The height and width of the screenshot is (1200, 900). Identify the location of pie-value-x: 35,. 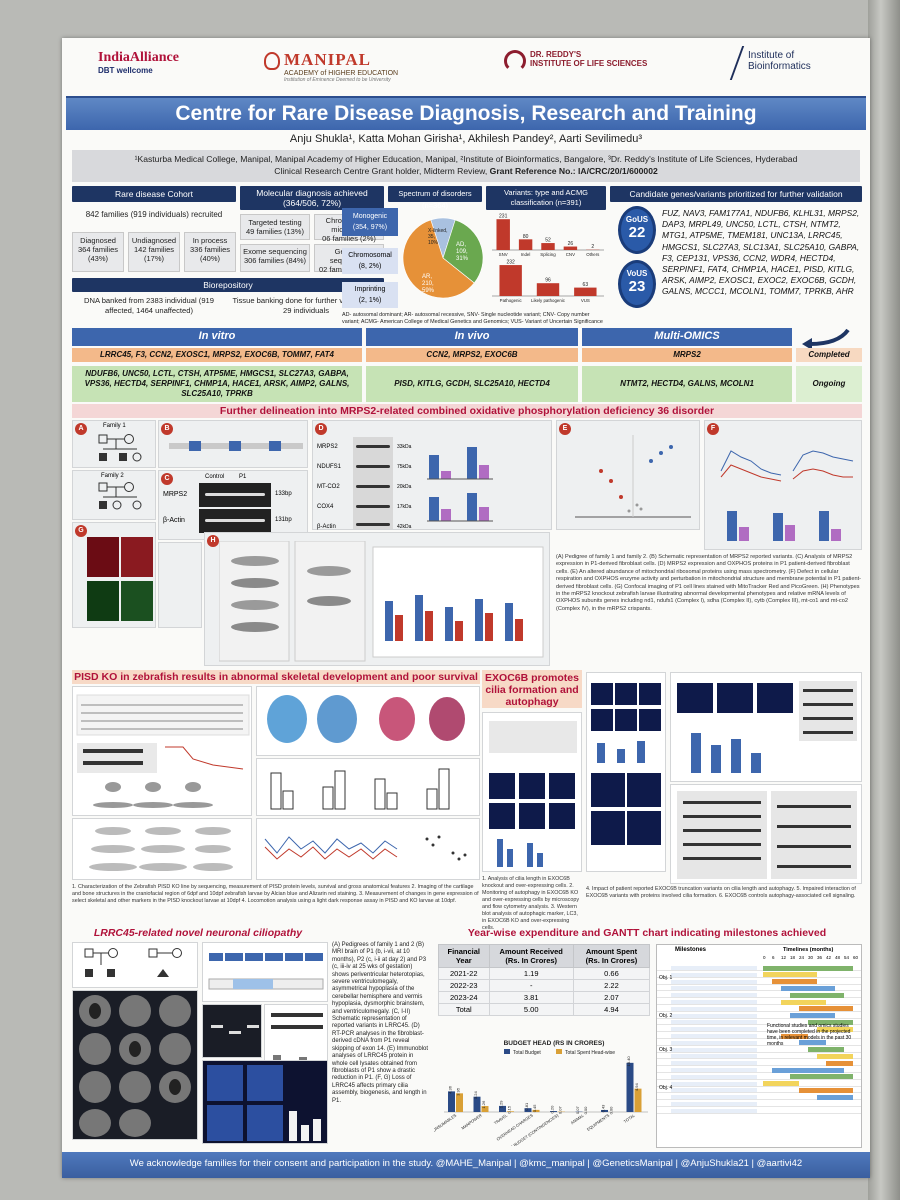
(431, 237).